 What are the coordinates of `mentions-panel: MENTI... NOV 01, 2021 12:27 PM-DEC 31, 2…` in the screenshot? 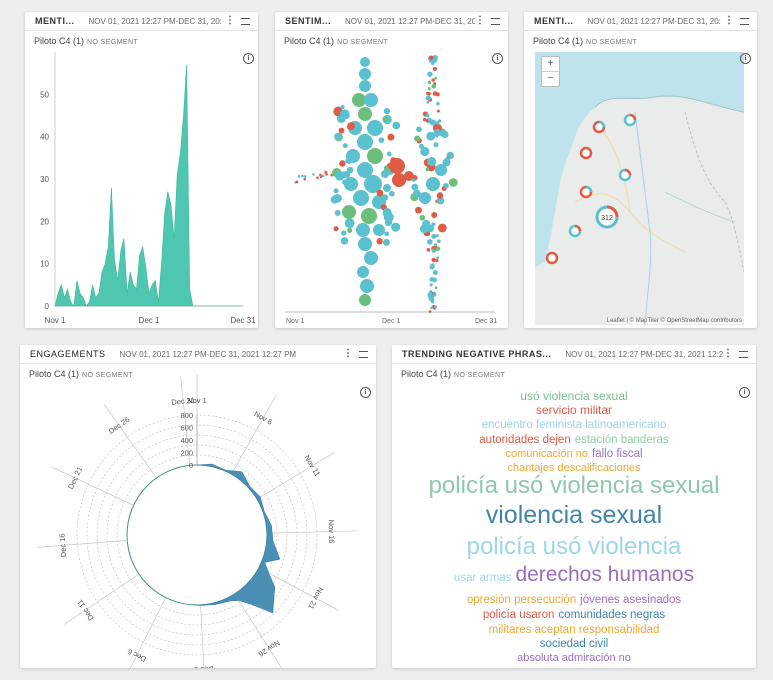 It's located at (141, 170).